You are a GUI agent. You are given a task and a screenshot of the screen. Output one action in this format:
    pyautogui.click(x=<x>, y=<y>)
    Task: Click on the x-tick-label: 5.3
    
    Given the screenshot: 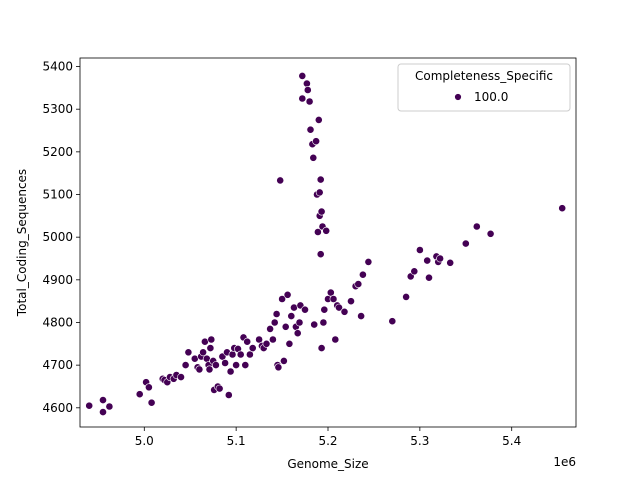 What is the action you would take?
    pyautogui.click(x=419, y=441)
    